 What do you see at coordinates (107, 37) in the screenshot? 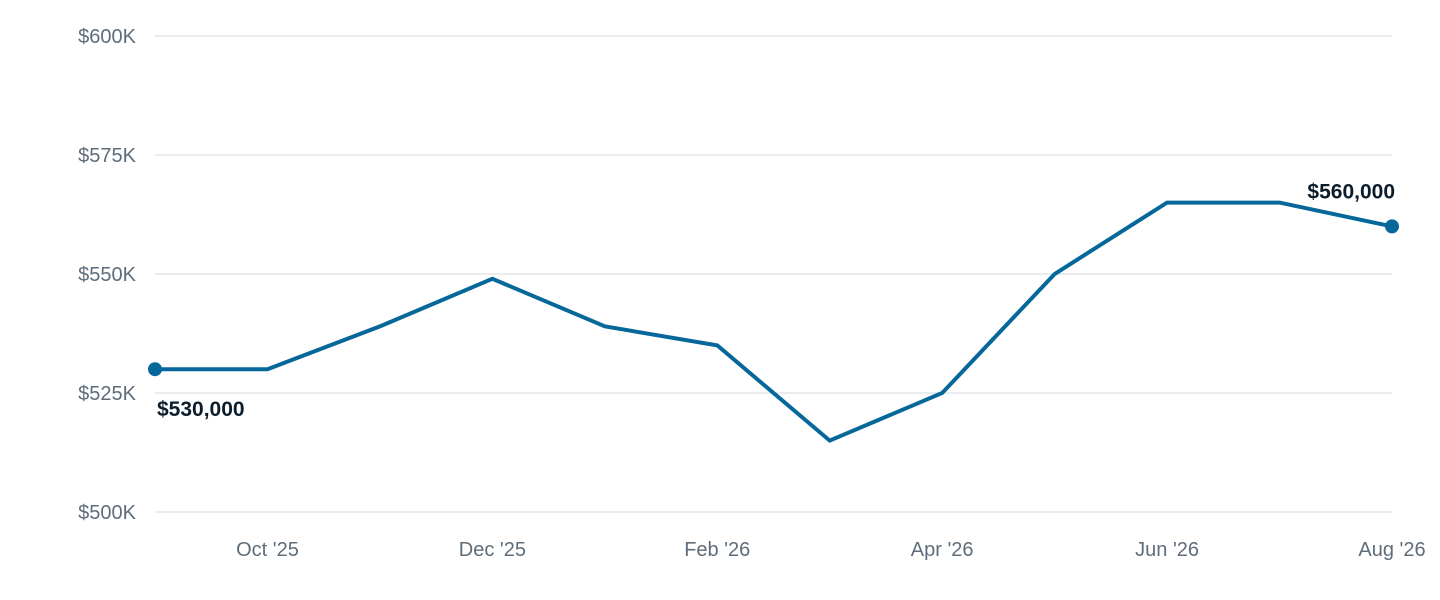
I see `y-tick-label: $600K` at bounding box center [107, 37].